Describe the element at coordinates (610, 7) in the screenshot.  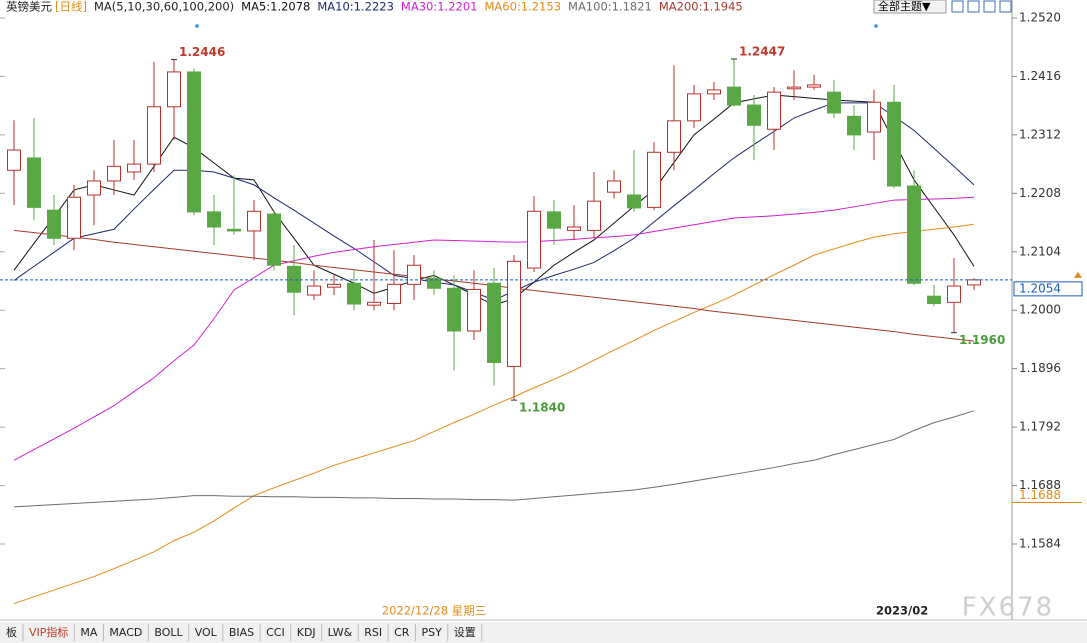
I see `legend-text: MA100:1.1821` at that location.